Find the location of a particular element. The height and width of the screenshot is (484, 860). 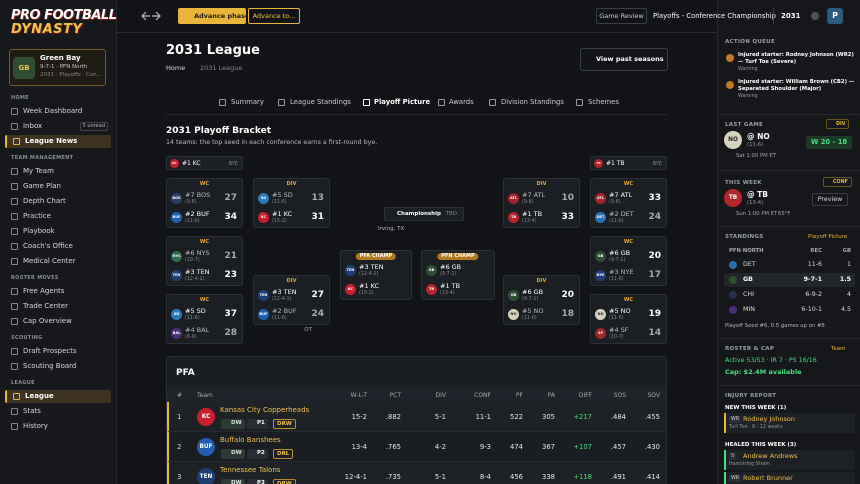

cell: +118 is located at coordinates (582, 477).